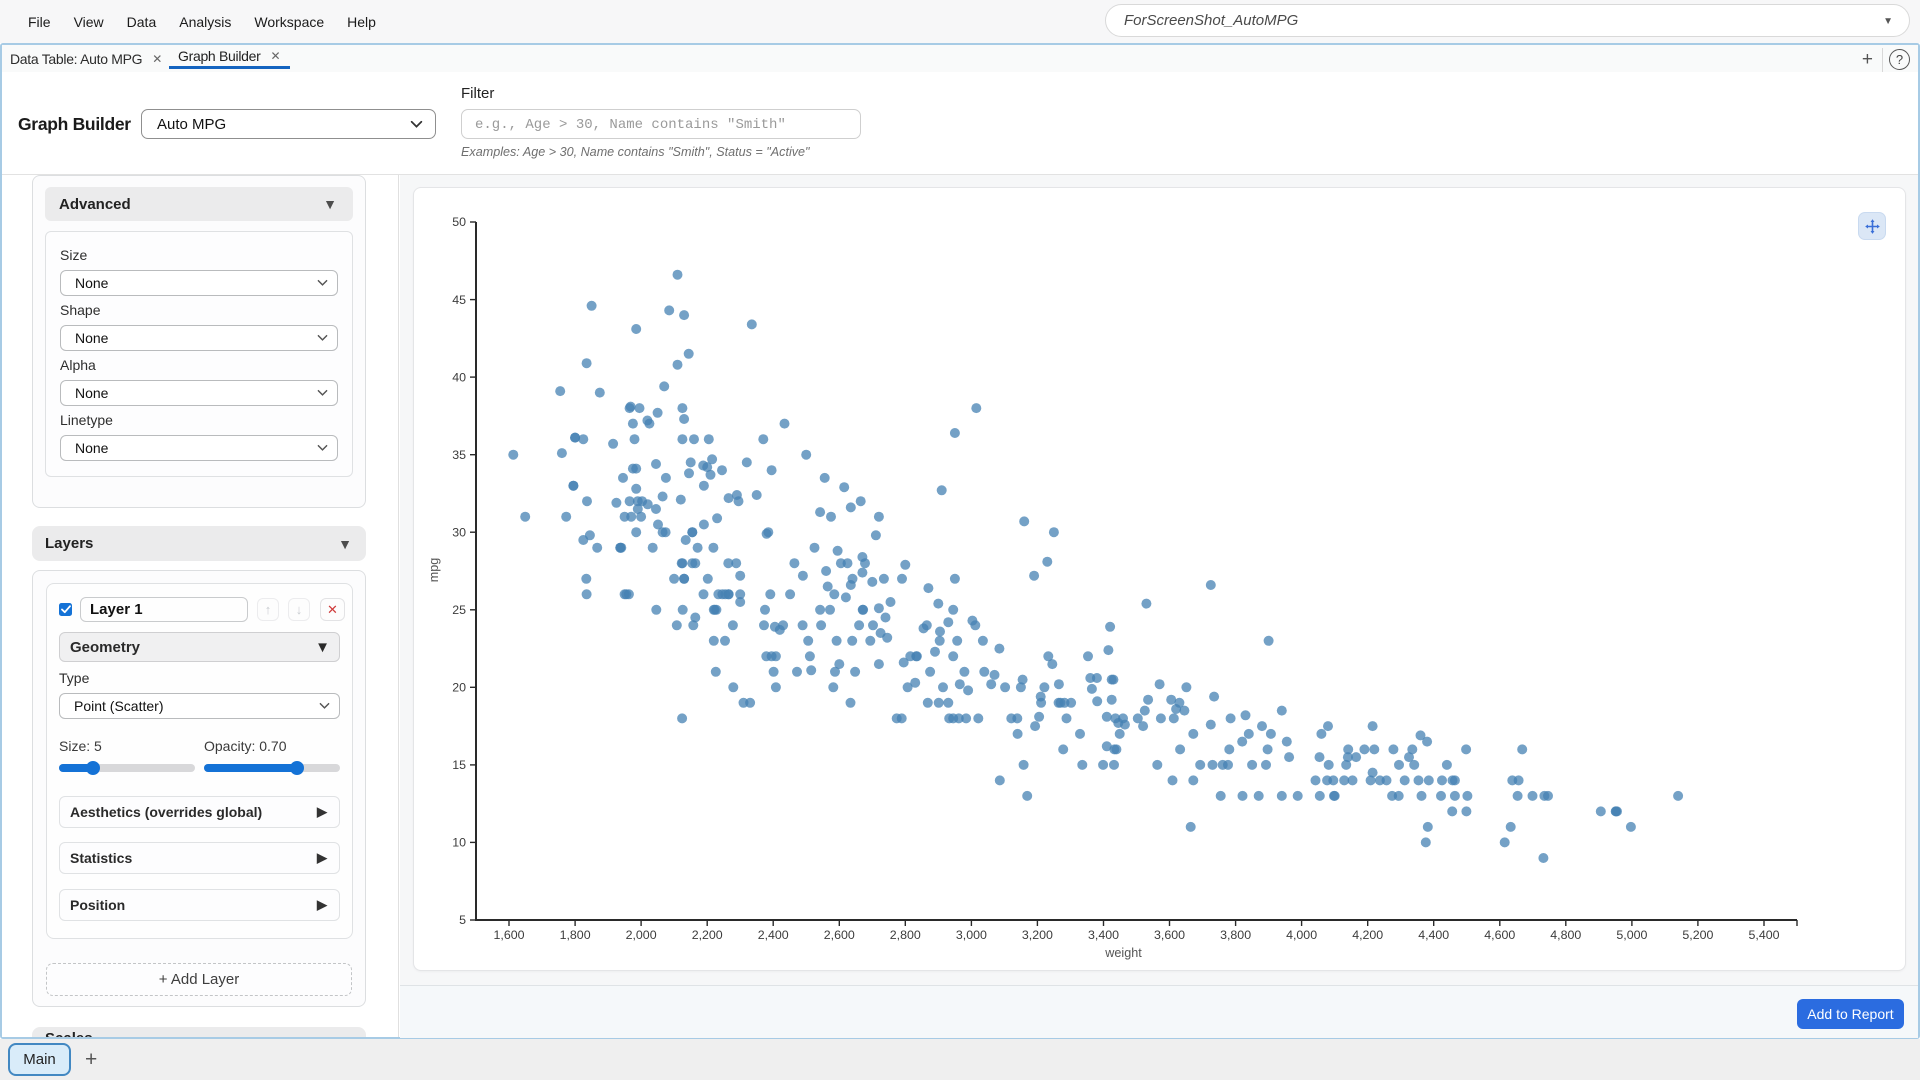 The width and height of the screenshot is (1920, 1080). I want to click on svg-text: 4,200, so click(1367, 935).